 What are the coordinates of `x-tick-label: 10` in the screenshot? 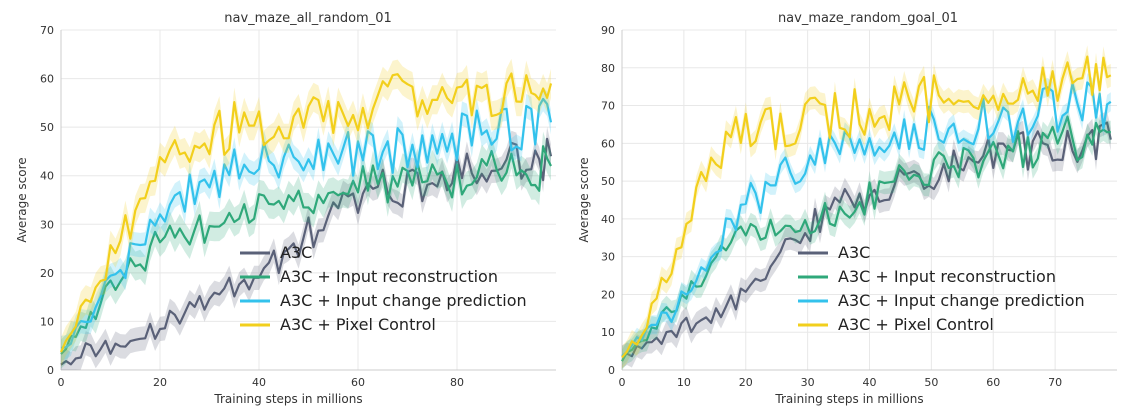 It's located at (684, 382).